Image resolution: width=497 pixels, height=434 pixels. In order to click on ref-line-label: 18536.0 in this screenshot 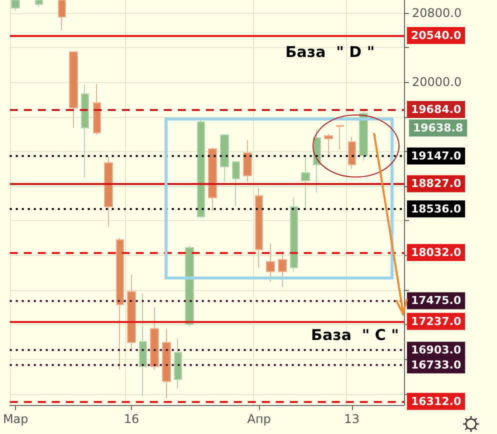, I will do `click(436, 209)`.